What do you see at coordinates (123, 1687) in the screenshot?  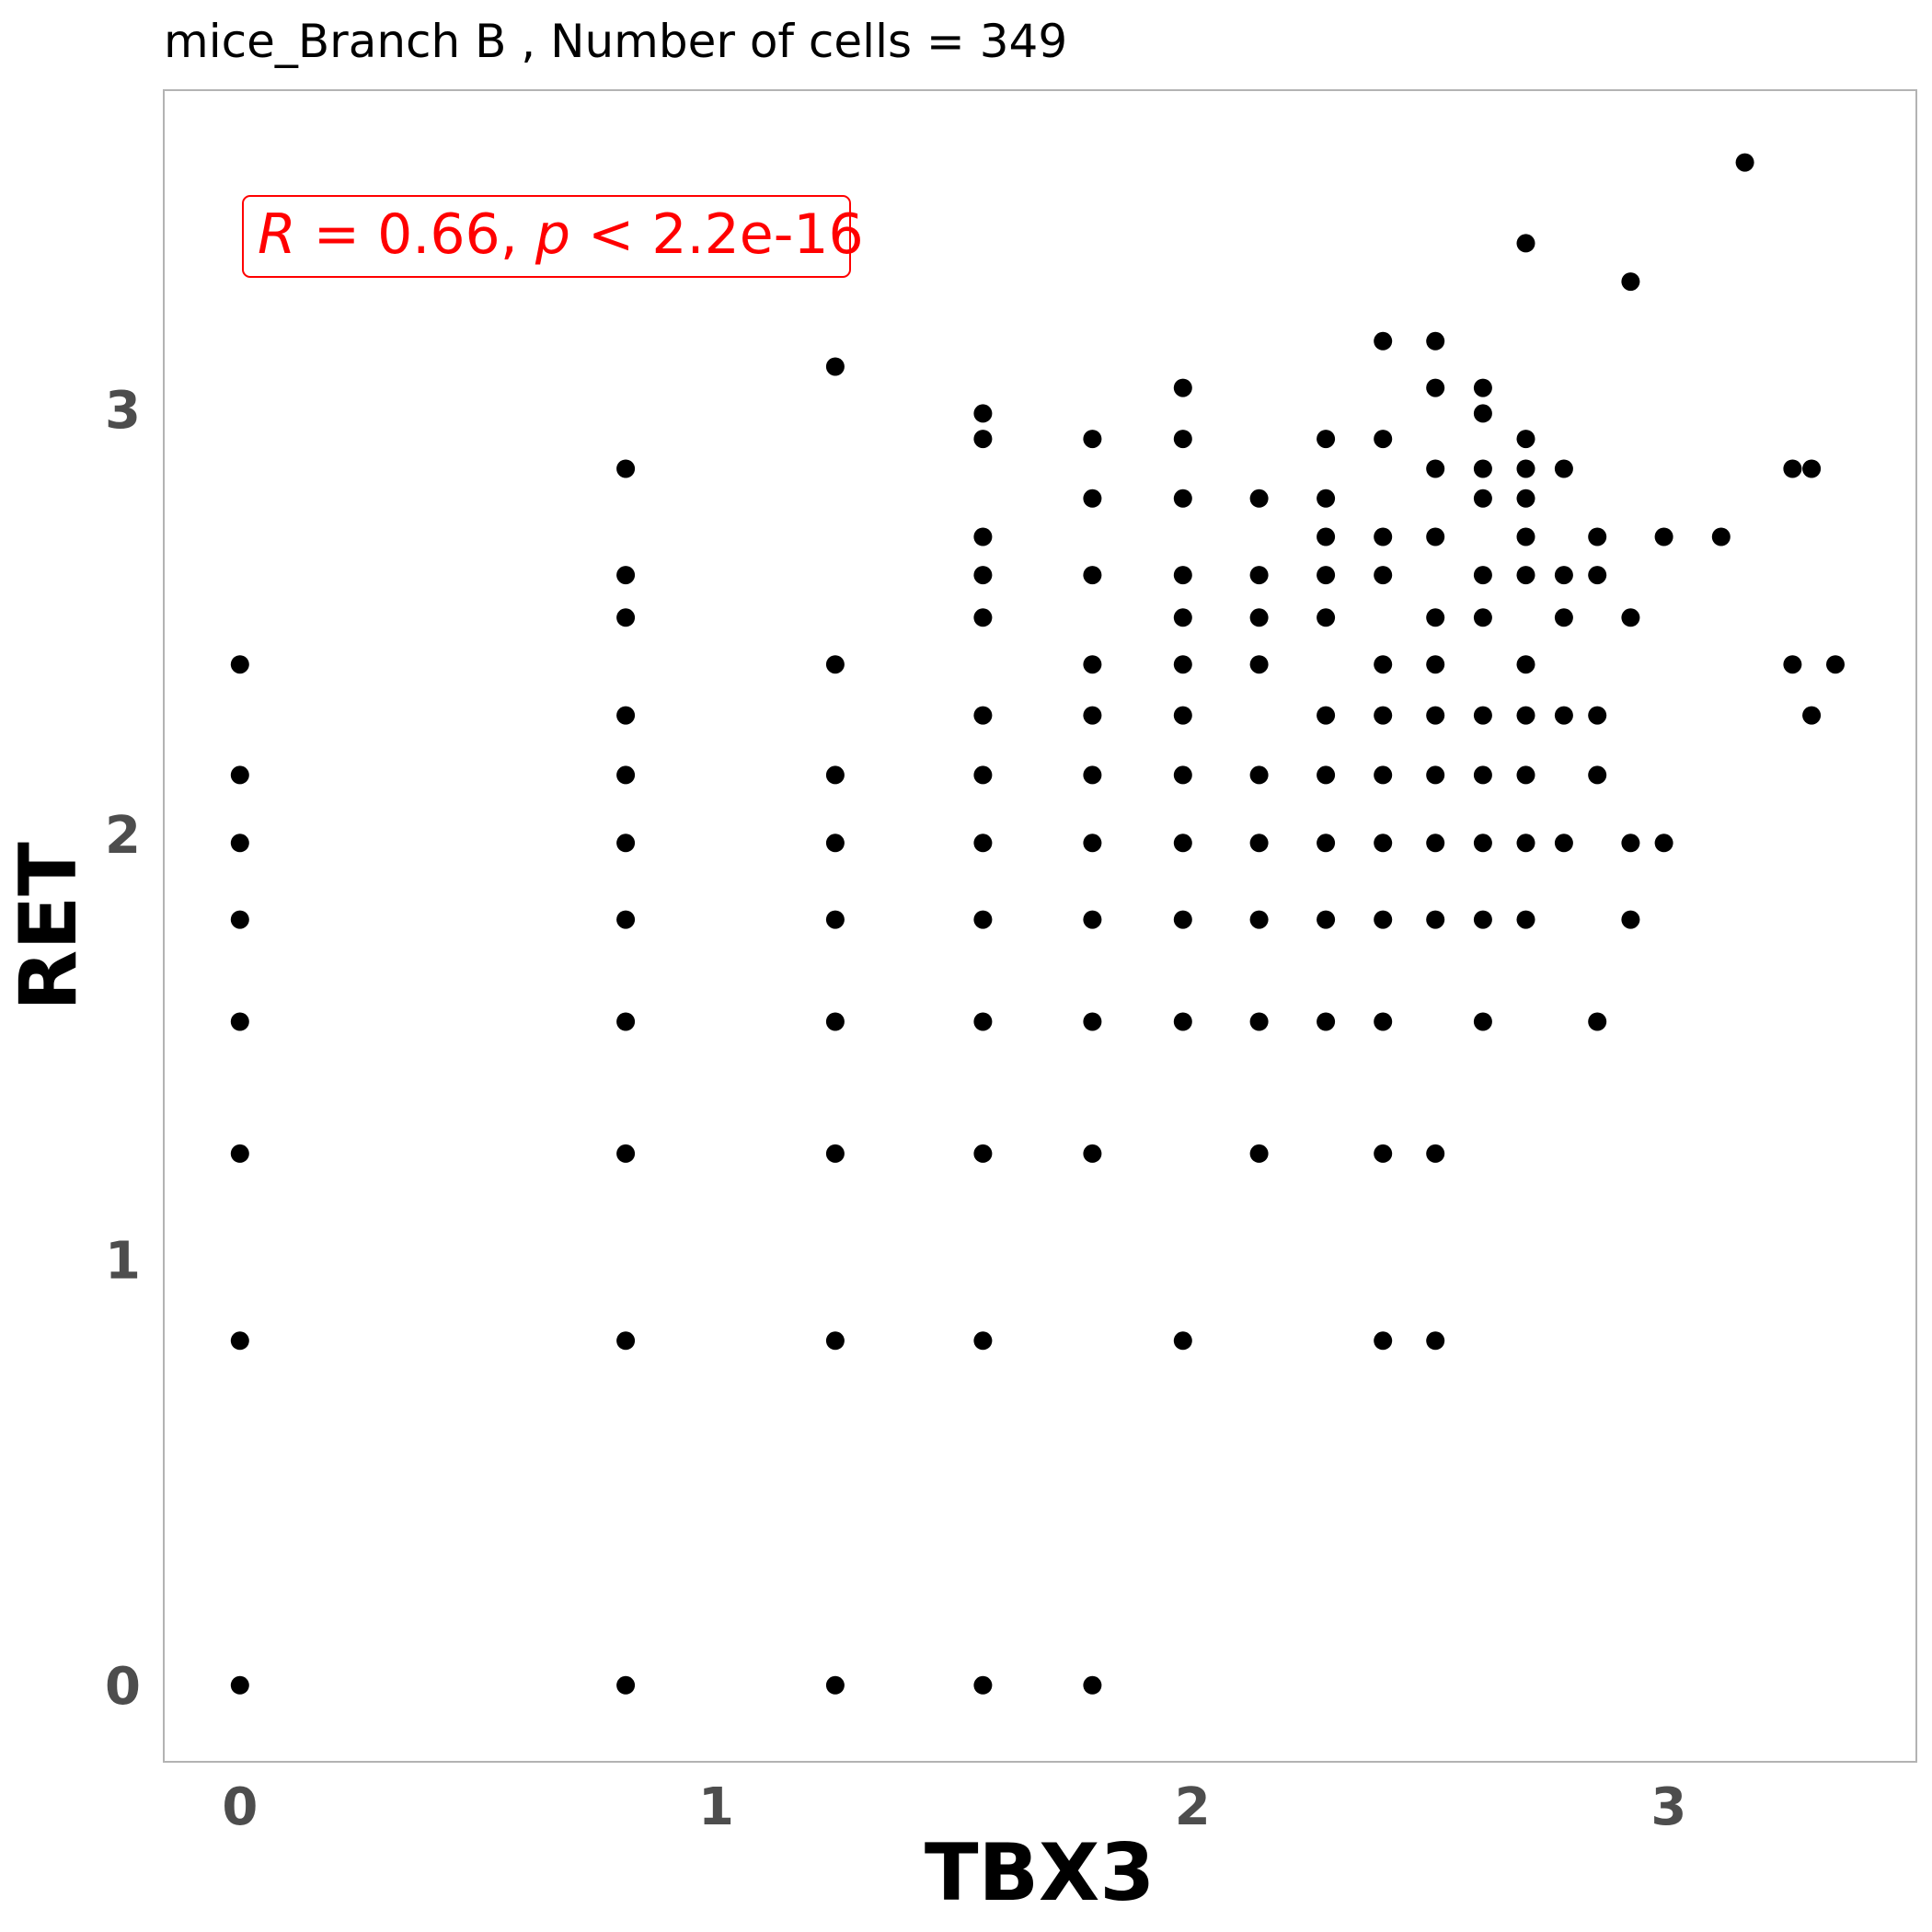 I see `y-tick-label: 0` at bounding box center [123, 1687].